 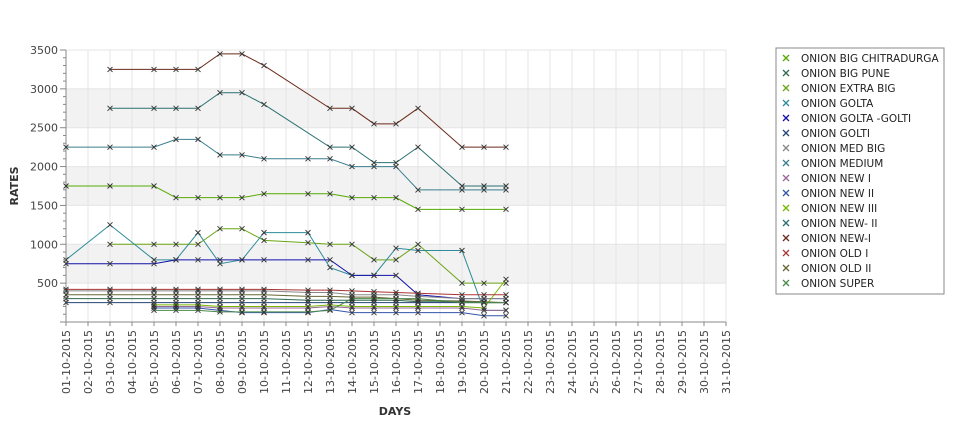 I want to click on x-axis-title: DAYS, so click(x=395, y=411).